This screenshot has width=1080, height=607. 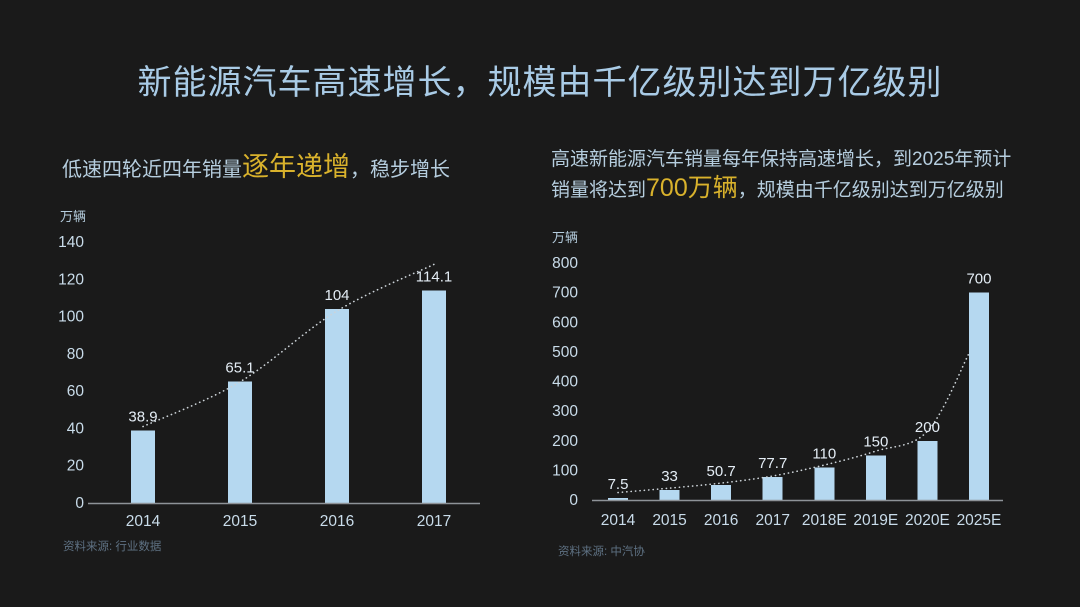 I want to click on y-tick-200: 200, so click(x=565, y=441).